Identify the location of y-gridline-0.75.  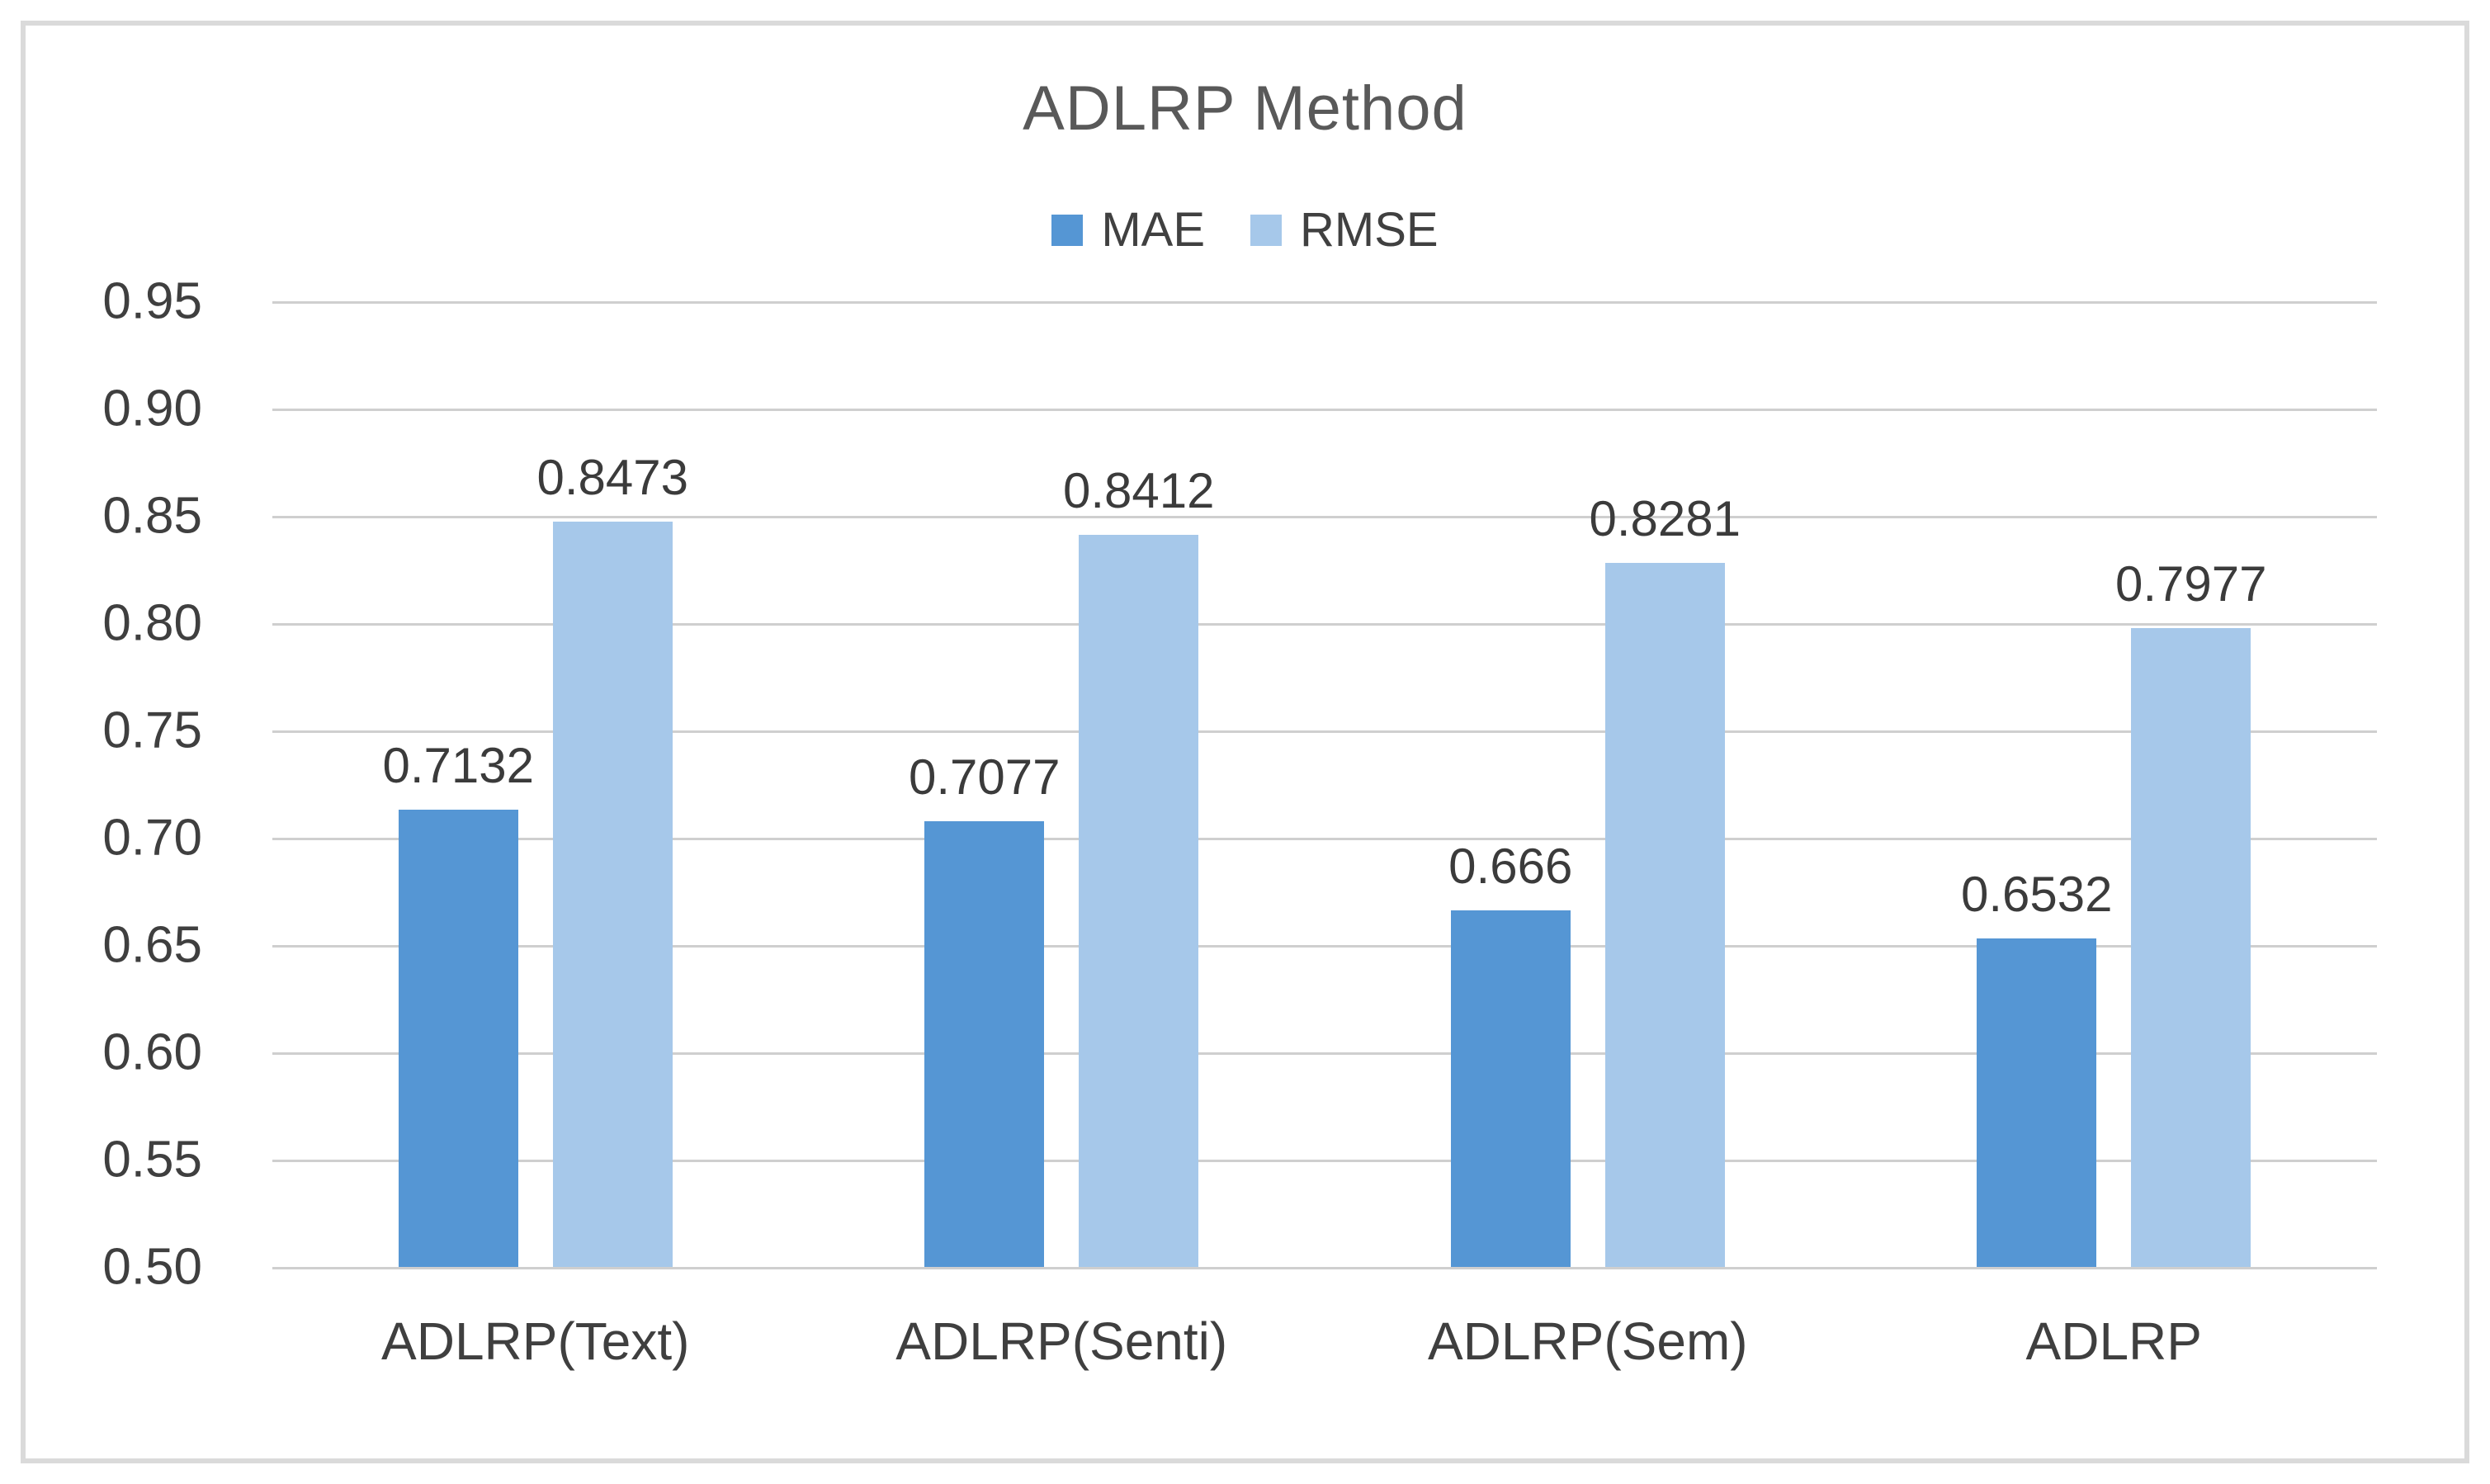
(1324, 731).